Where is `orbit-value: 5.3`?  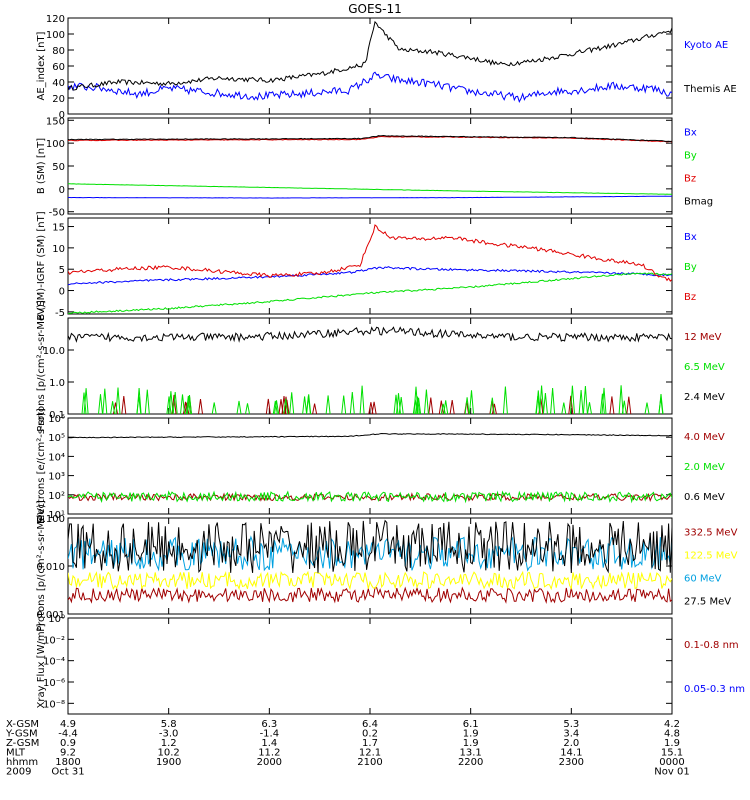 orbit-value: 5.3 is located at coordinates (571, 724).